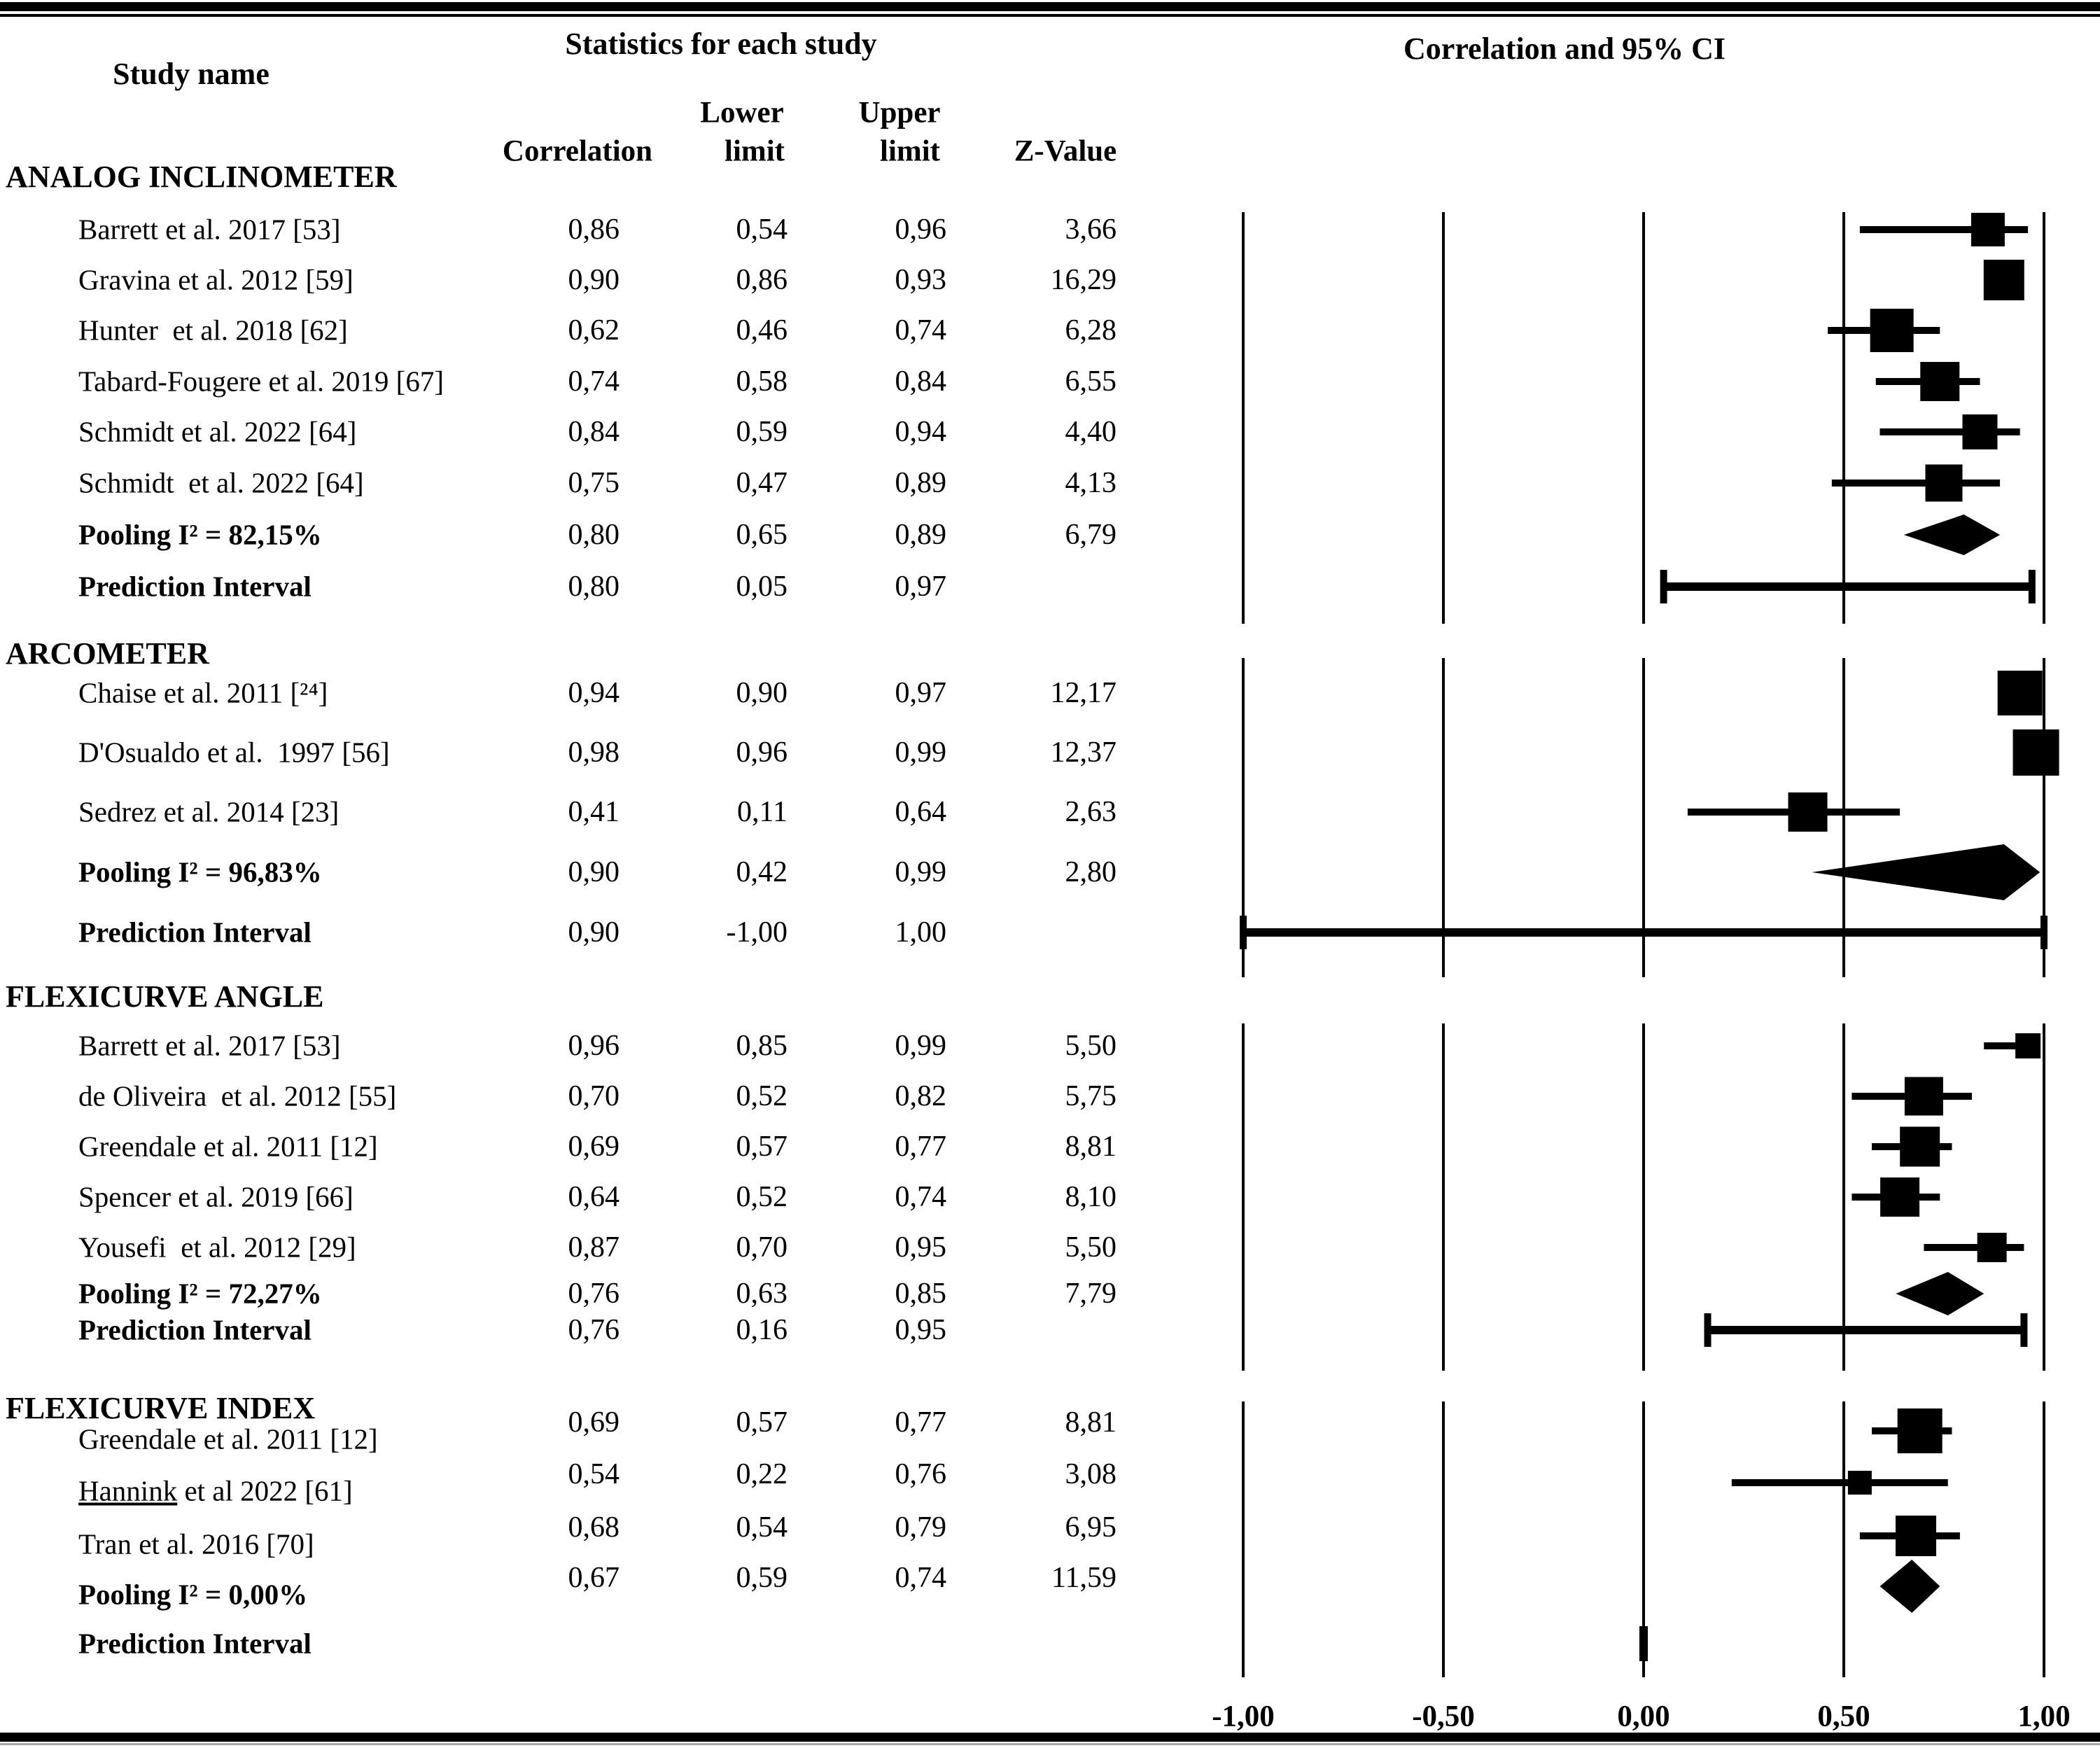 This screenshot has width=2100, height=1748. What do you see at coordinates (1065, 151) in the screenshot?
I see `col-header-z: Z-Value` at bounding box center [1065, 151].